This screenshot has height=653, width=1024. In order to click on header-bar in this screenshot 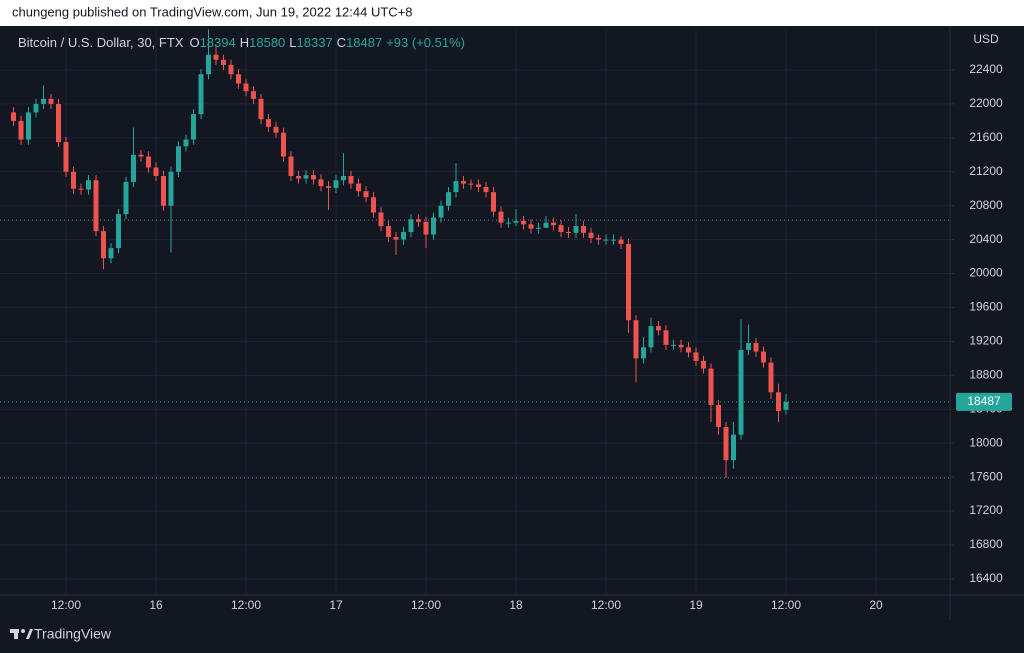, I will do `click(512, 13)`.